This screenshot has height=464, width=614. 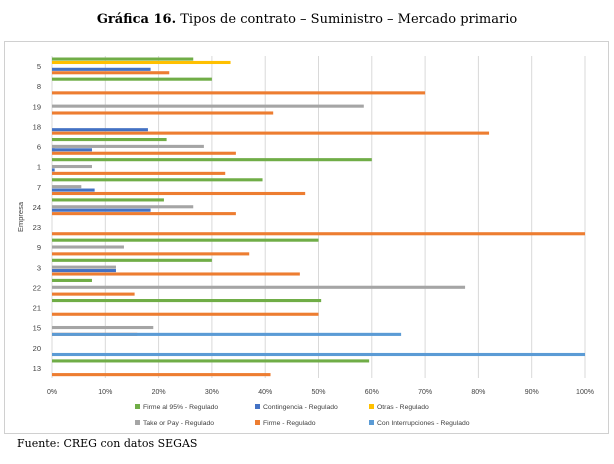 What do you see at coordinates (39, 147) in the screenshot?
I see `y-tick-label: 6` at bounding box center [39, 147].